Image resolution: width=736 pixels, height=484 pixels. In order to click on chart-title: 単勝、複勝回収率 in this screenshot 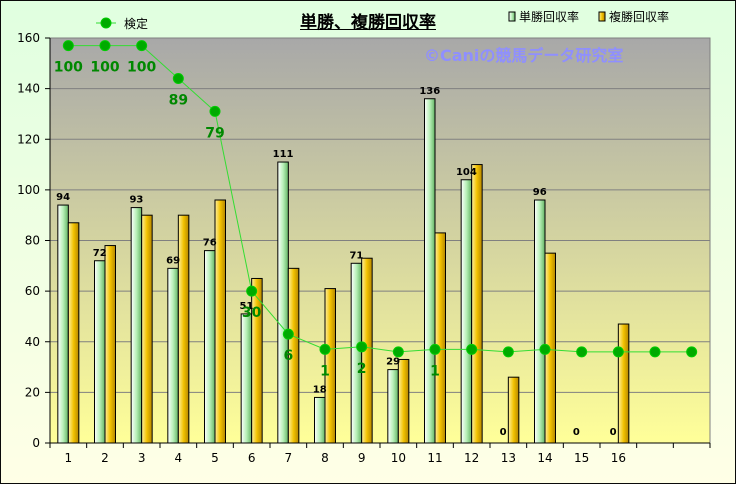, I will do `click(368, 23)`.